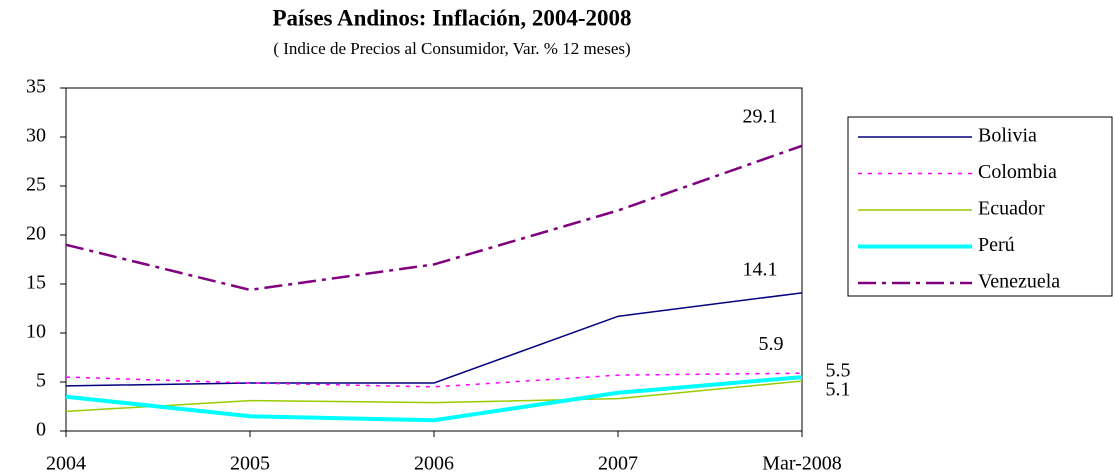 Image resolution: width=1115 pixels, height=474 pixels. I want to click on data-label: 14.1, so click(760, 269).